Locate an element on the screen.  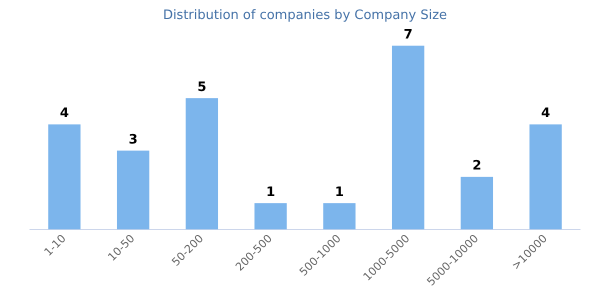
data-label: 2 is located at coordinates (477, 166).